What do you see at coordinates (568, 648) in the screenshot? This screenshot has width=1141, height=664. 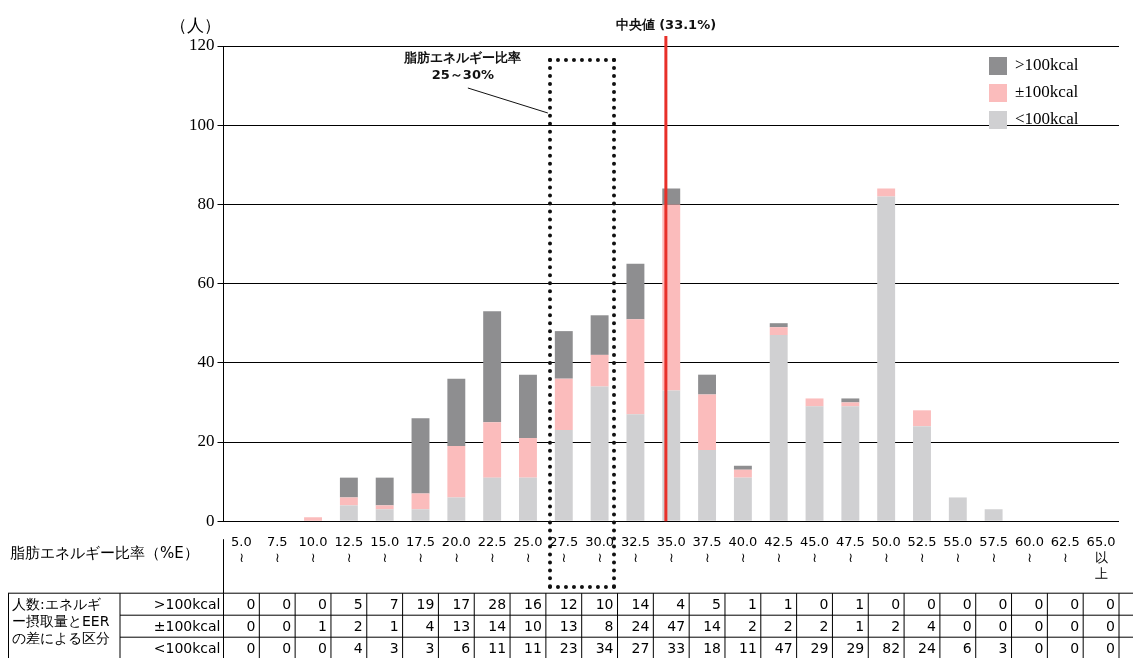 I see `data-label: 23` at bounding box center [568, 648].